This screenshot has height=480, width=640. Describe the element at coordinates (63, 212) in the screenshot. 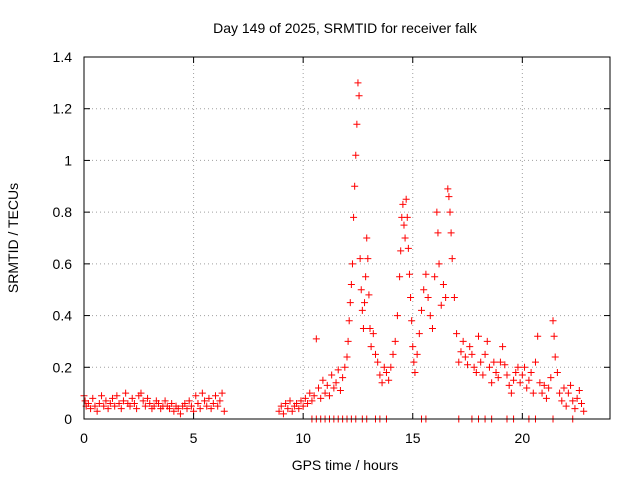

I see `y-tick-label: 0.8` at that location.